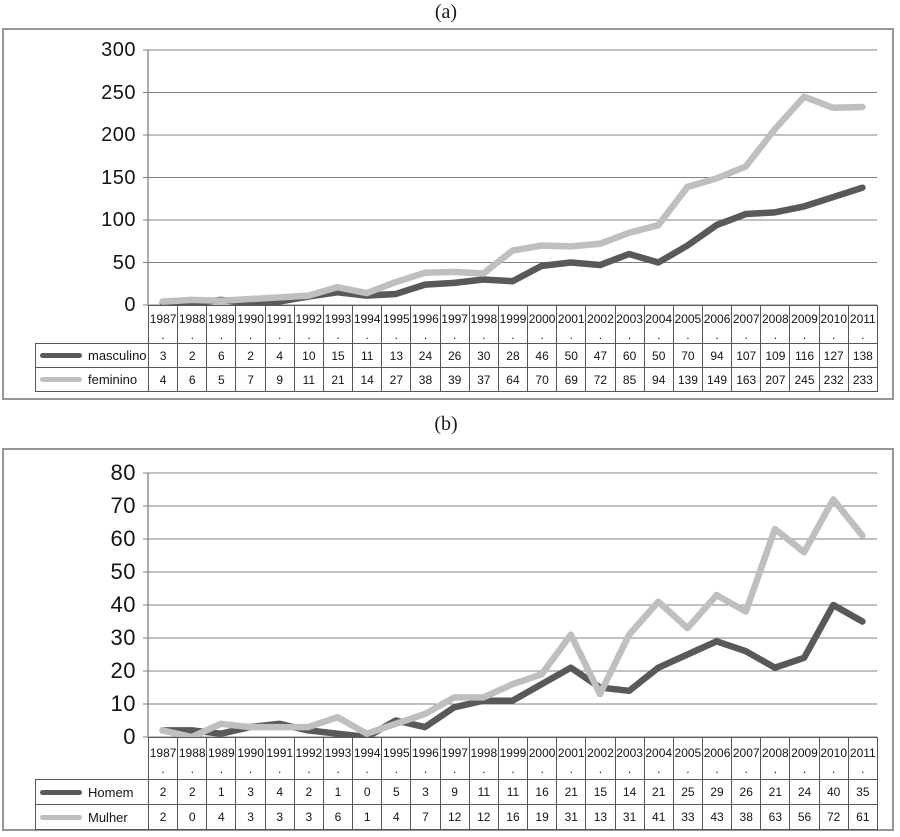 The image size is (900, 837). What do you see at coordinates (124, 262) in the screenshot?
I see `y-tick-label: 50` at bounding box center [124, 262].